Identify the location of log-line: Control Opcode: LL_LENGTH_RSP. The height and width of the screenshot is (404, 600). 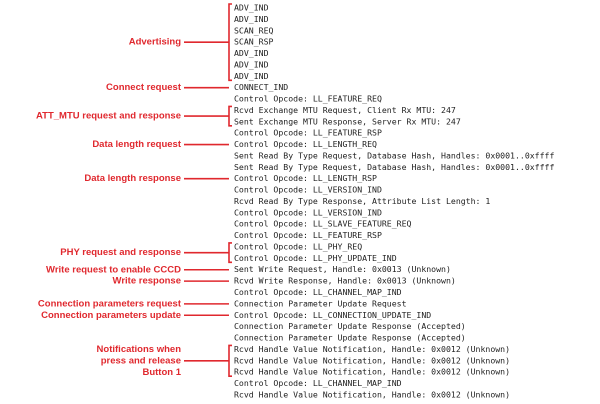
(305, 178).